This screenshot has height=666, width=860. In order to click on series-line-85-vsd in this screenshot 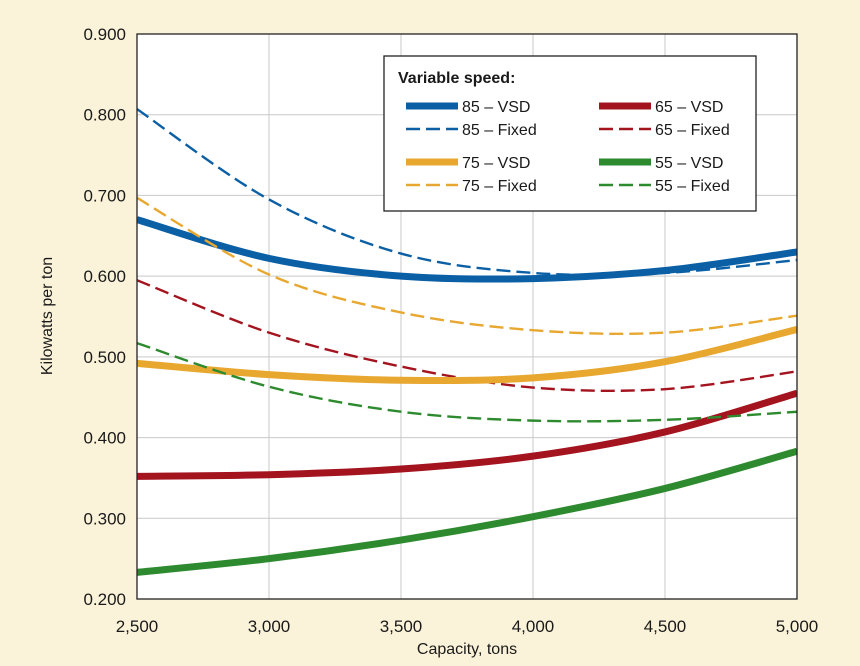, I will do `click(467, 249)`.